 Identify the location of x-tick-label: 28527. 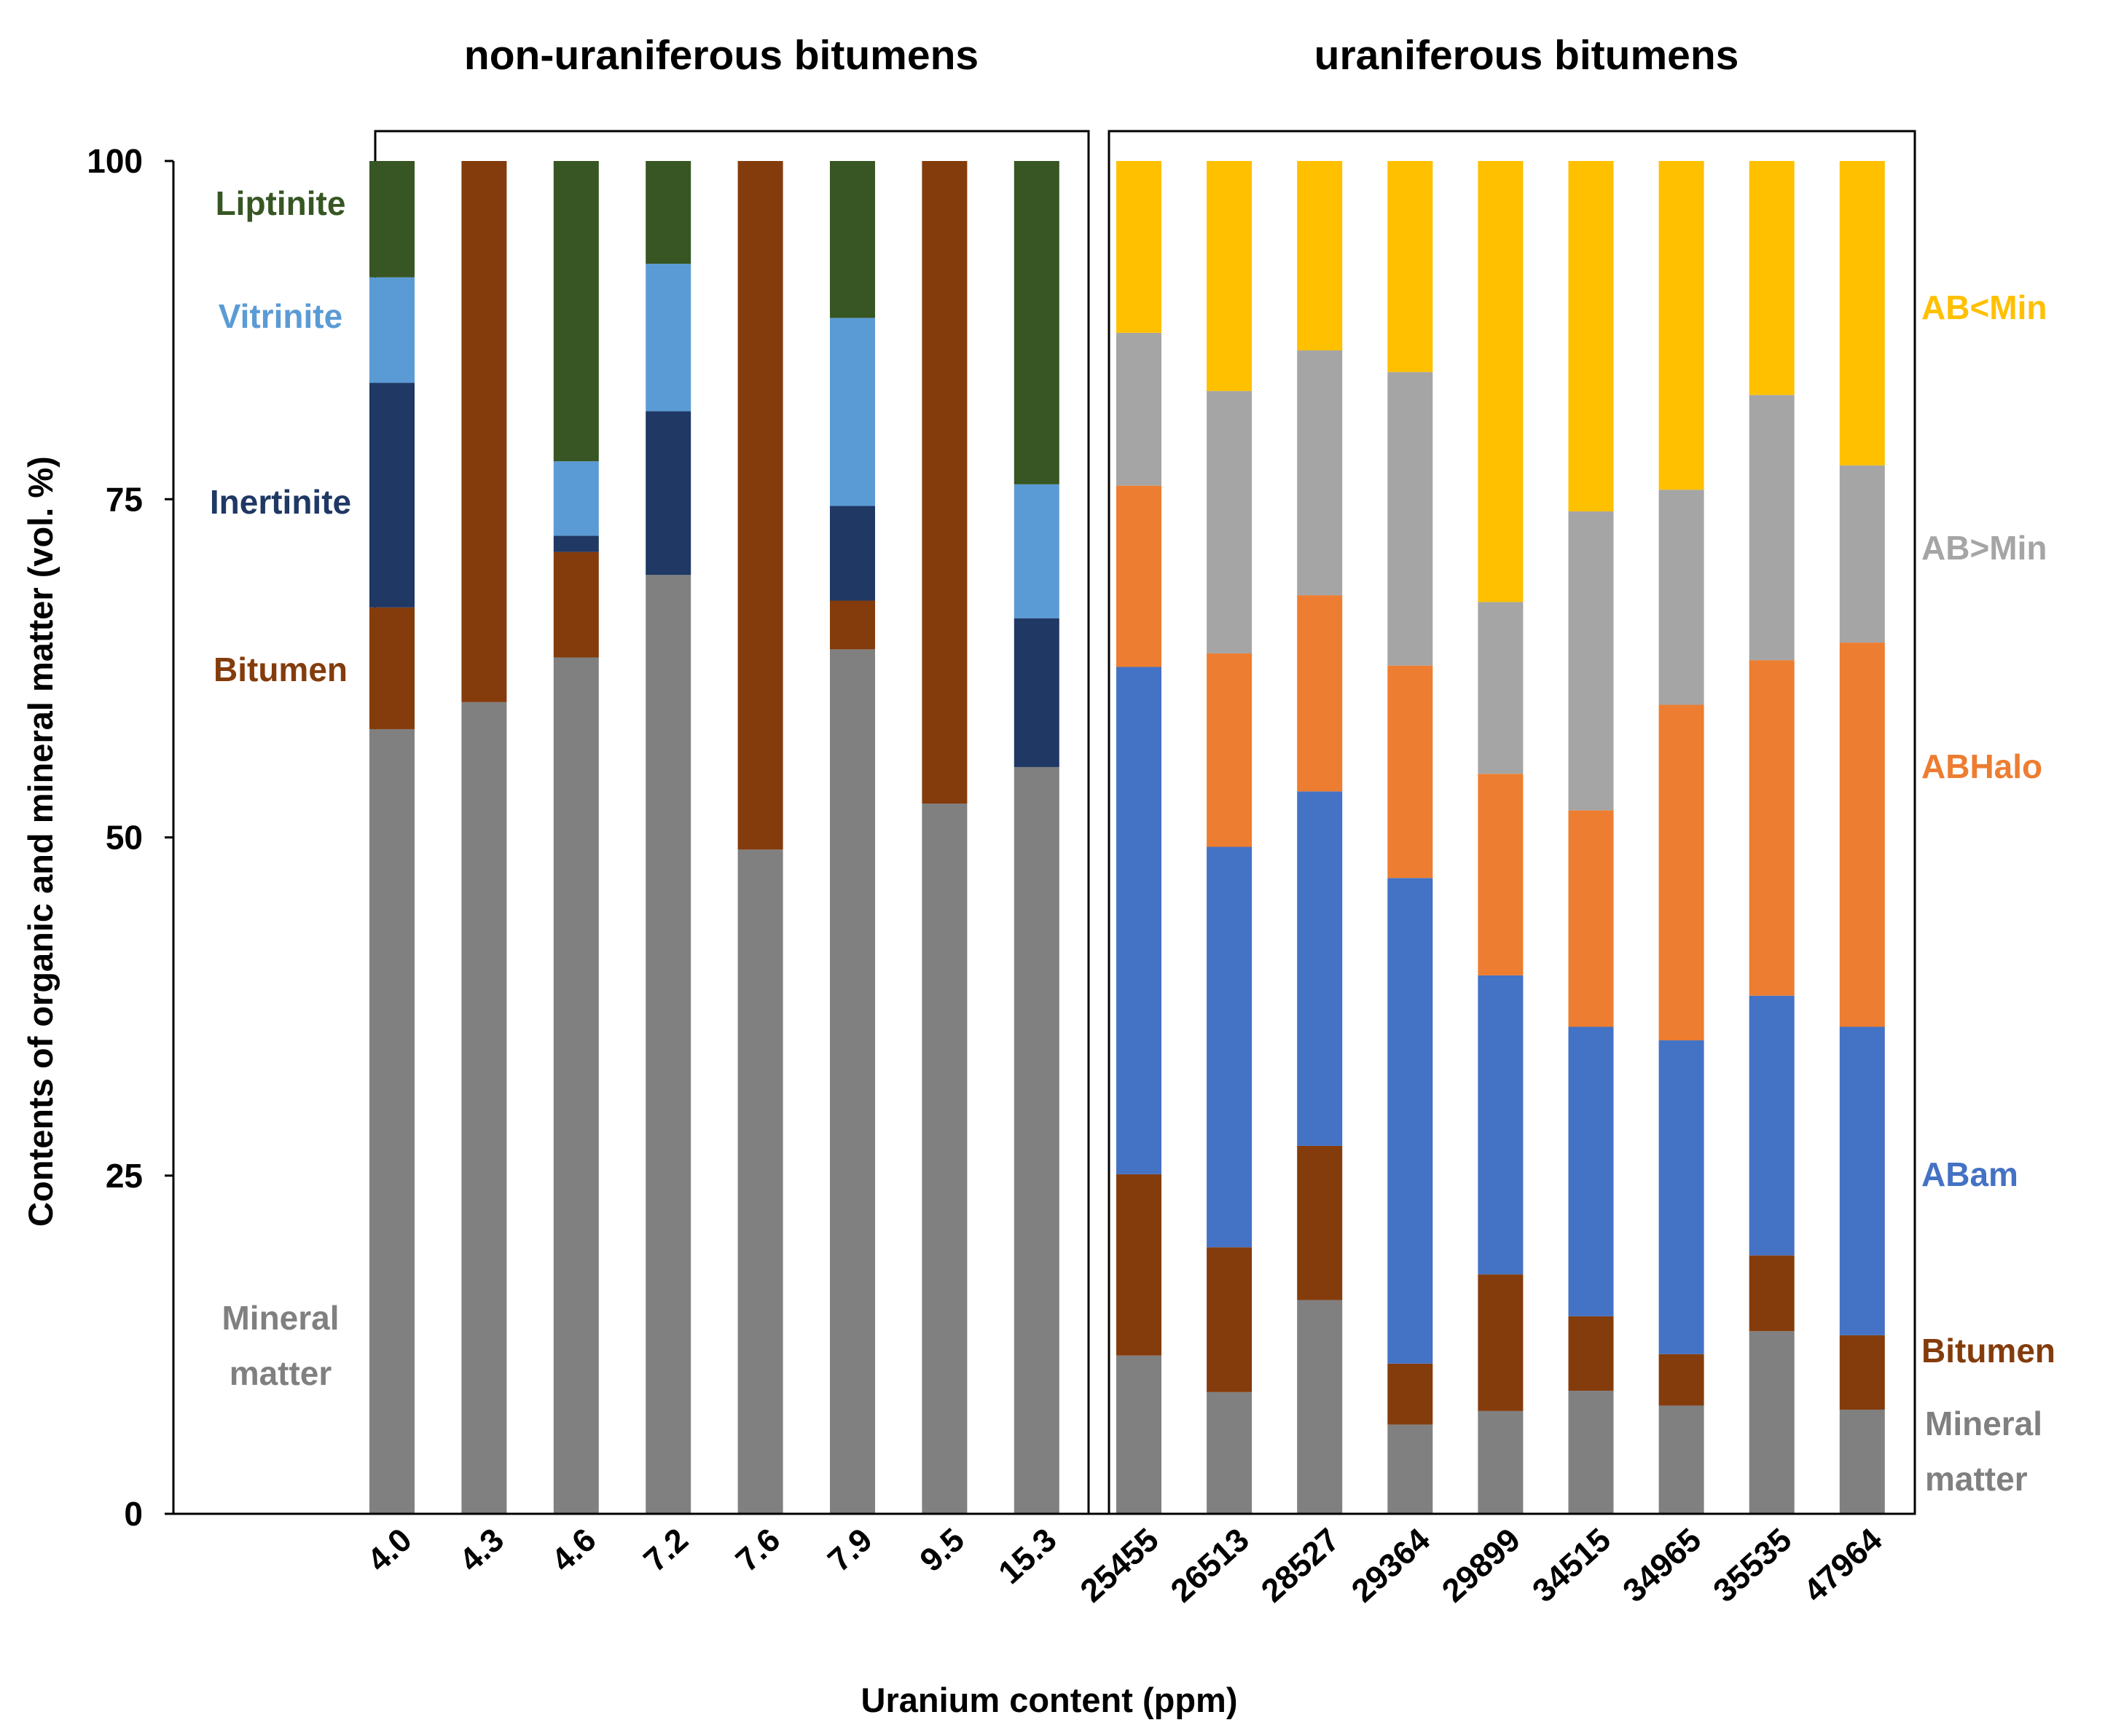
(1300, 1565).